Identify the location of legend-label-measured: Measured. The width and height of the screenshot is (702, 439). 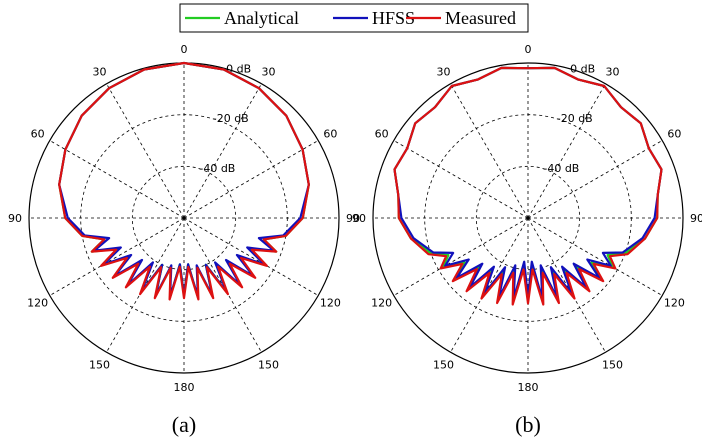
(480, 18).